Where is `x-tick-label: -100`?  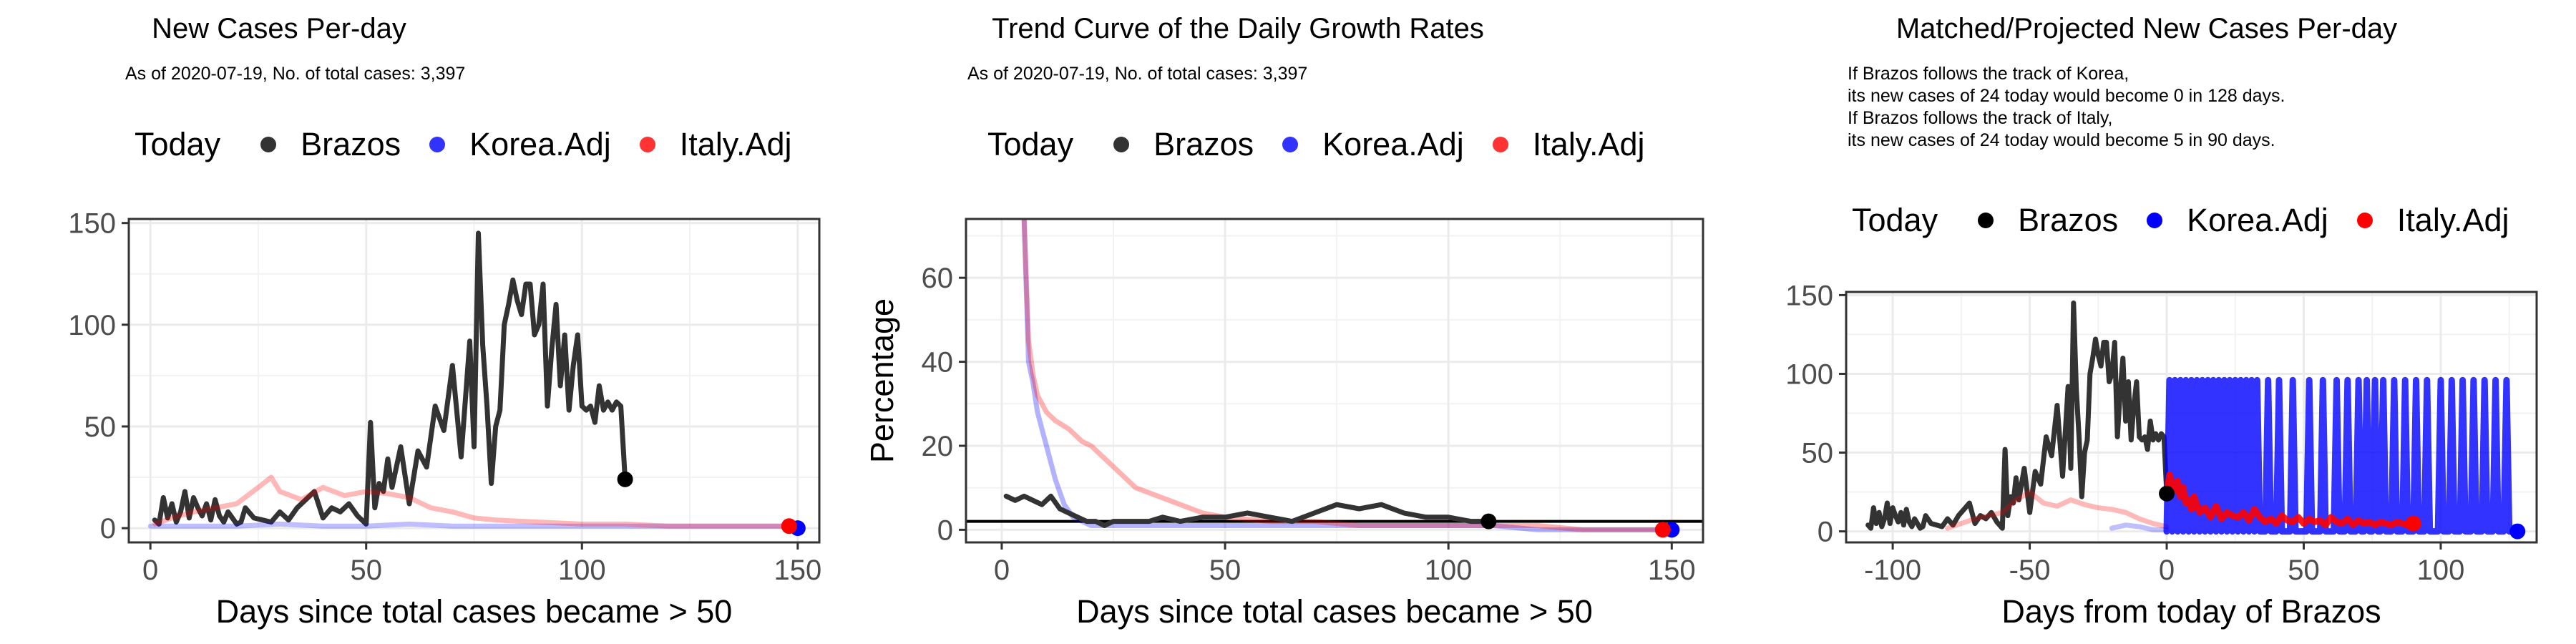 x-tick-label: -100 is located at coordinates (1892, 570).